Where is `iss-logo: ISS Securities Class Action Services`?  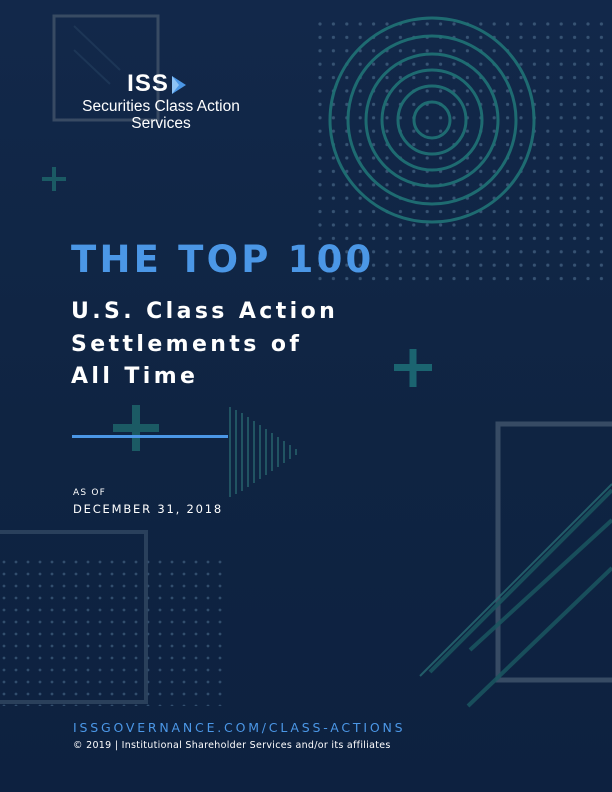
iss-logo: ISS Securities Class Action Services is located at coordinates (161, 101).